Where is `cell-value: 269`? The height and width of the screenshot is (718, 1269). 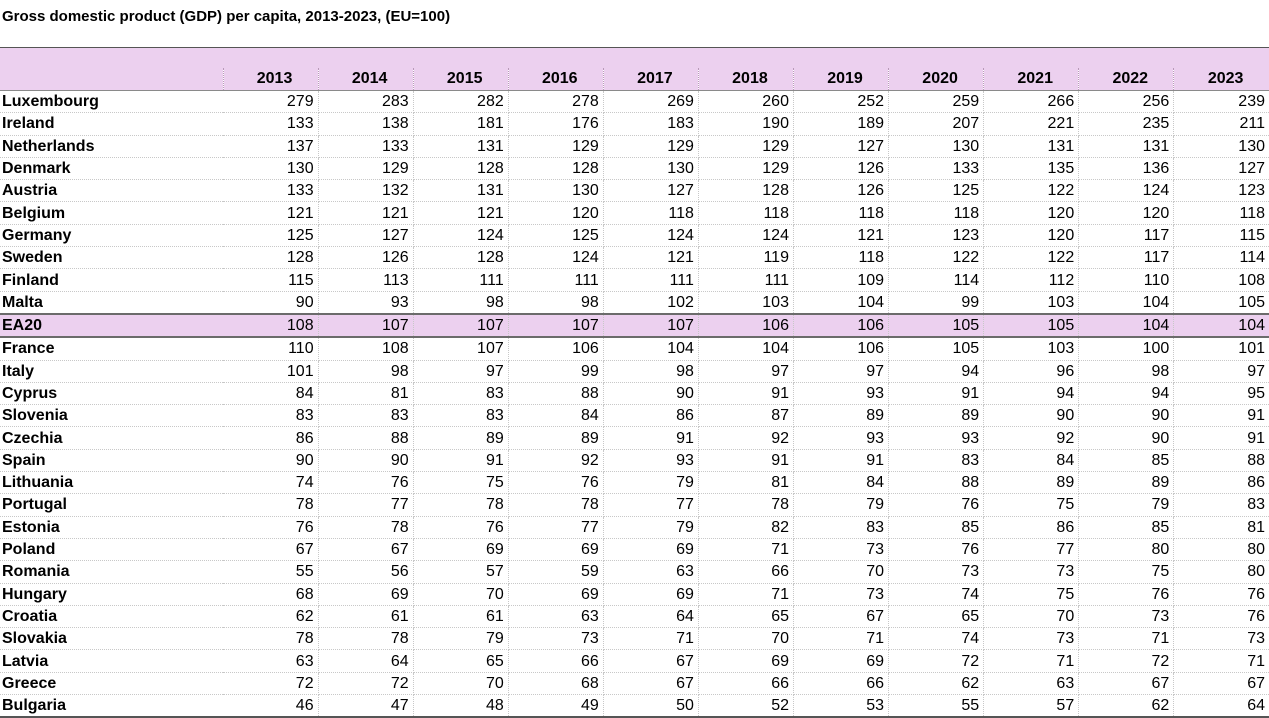
cell-value: 269 is located at coordinates (651, 102).